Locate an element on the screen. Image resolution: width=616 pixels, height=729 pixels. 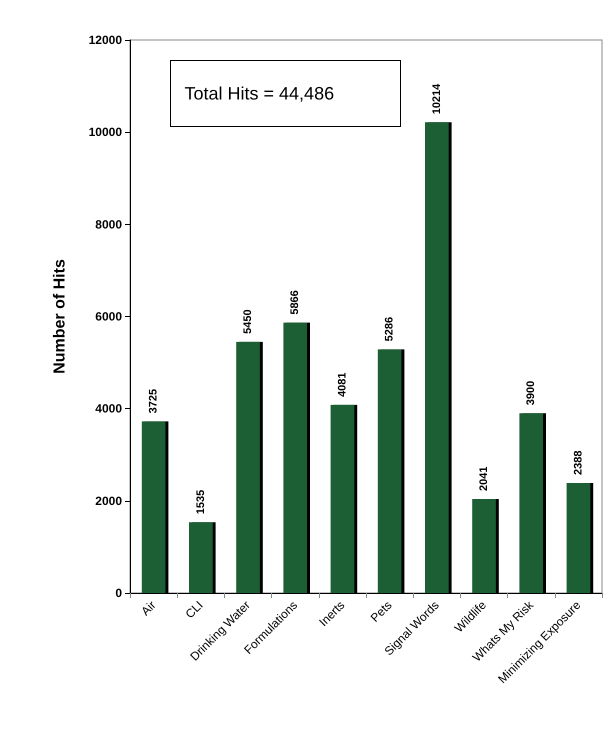
y-axis-title: Number of Hits is located at coordinates (60, 316).